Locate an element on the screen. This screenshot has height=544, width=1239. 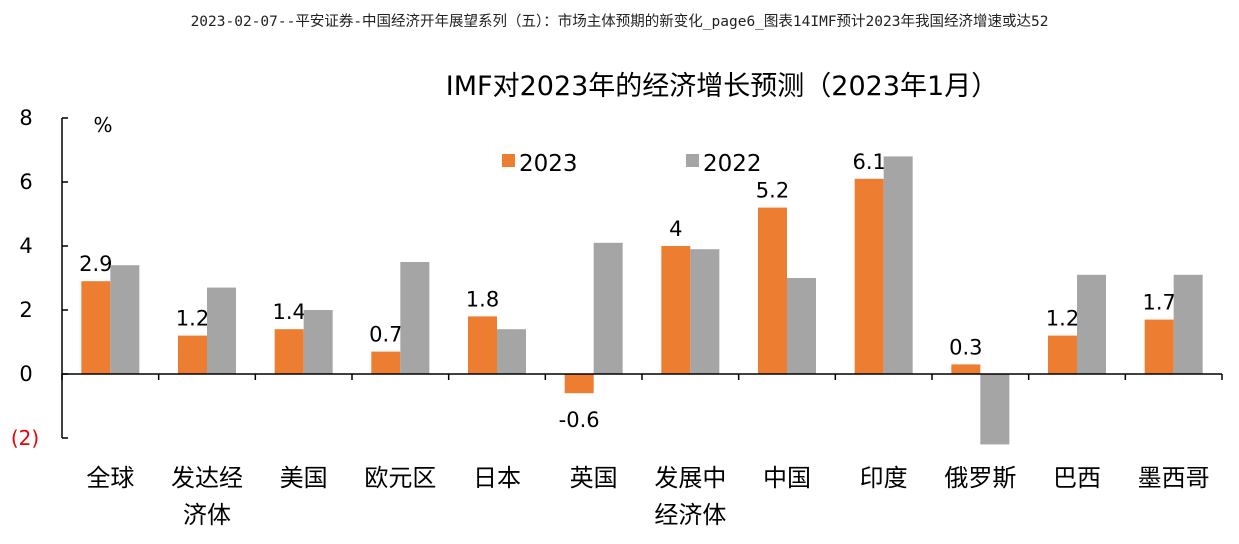
y-axis: 8 6 4 2 0 (2) is located at coordinates (39, 278).